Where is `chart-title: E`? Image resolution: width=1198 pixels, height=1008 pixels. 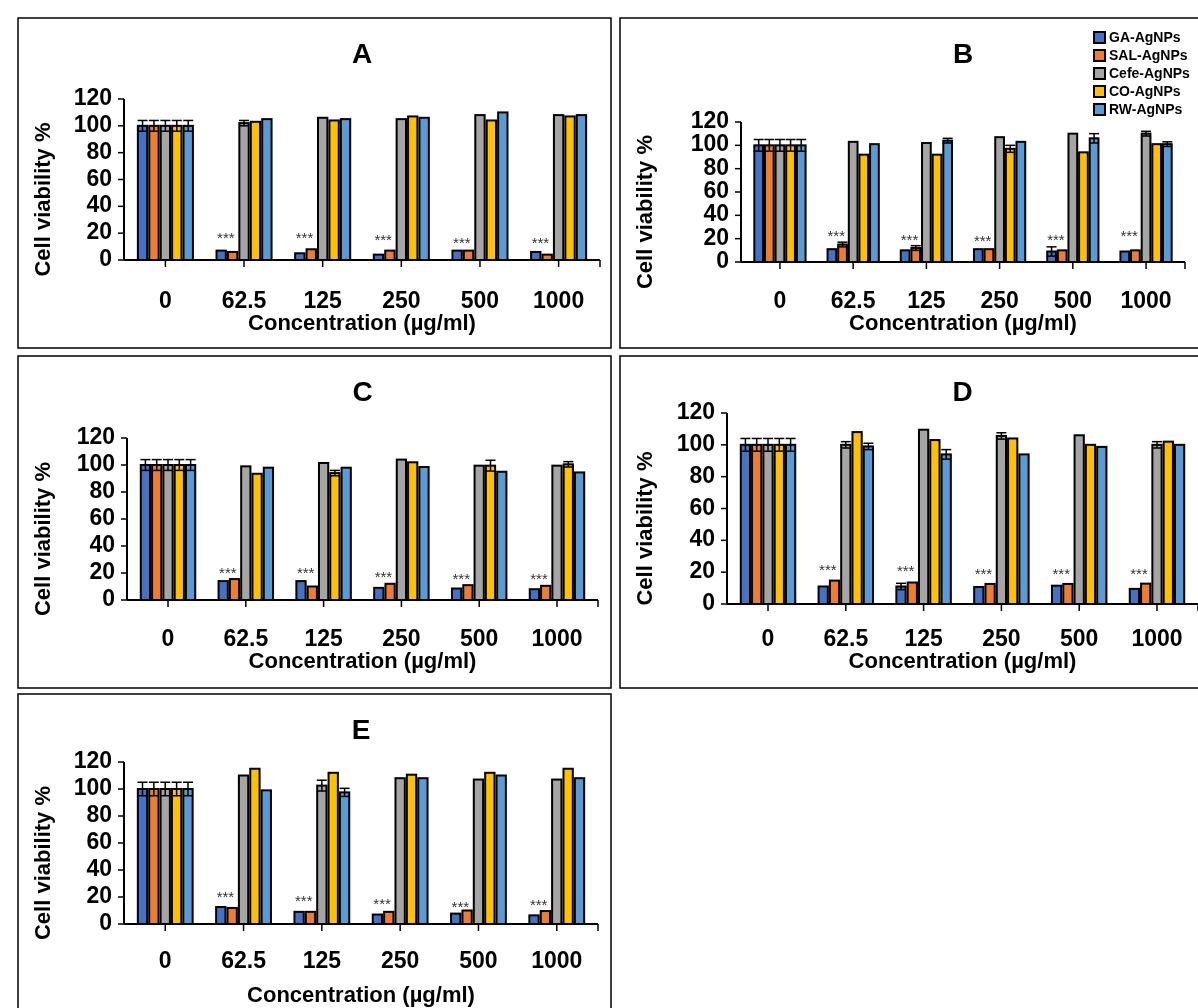 chart-title: E is located at coordinates (361, 729).